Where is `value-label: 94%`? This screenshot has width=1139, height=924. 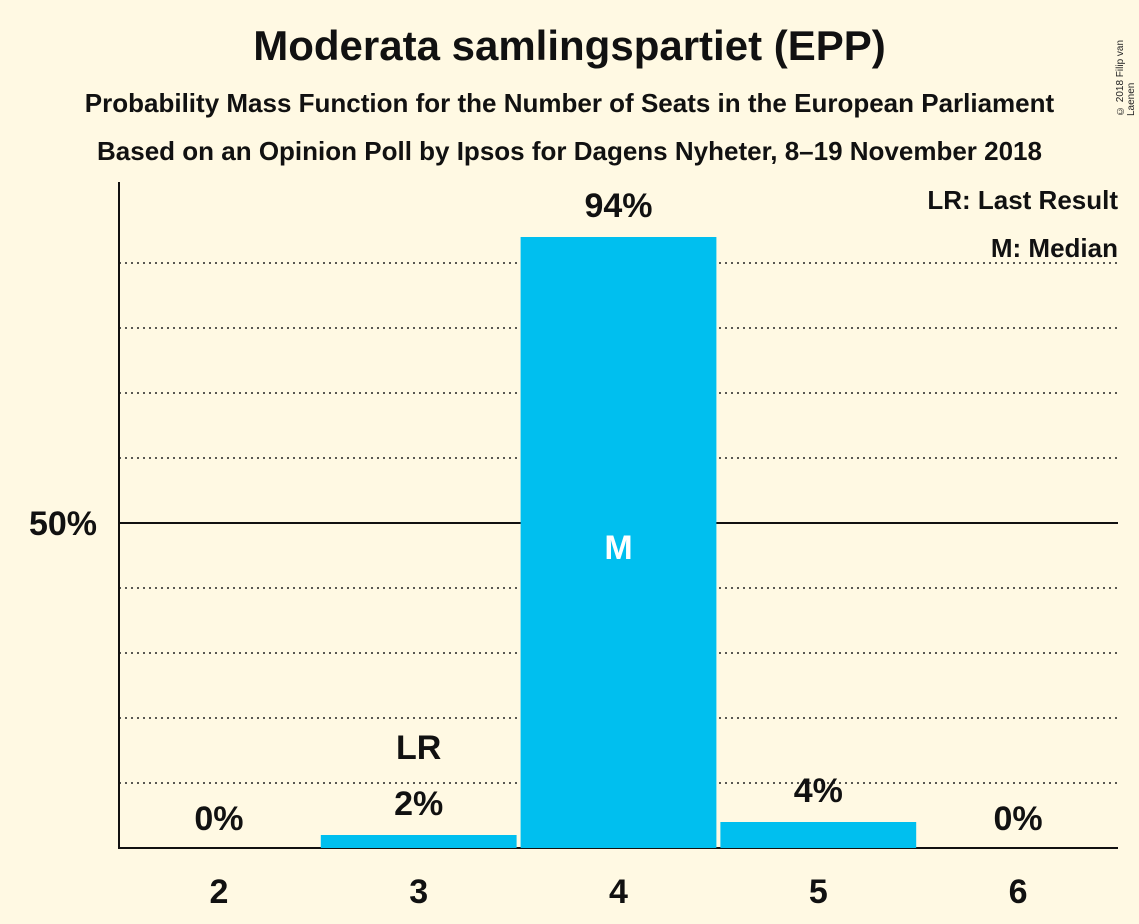 value-label: 94% is located at coordinates (618, 206).